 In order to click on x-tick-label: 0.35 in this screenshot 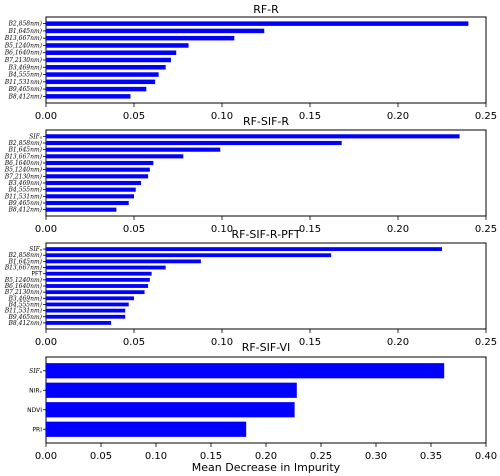, I will do `click(431, 456)`.